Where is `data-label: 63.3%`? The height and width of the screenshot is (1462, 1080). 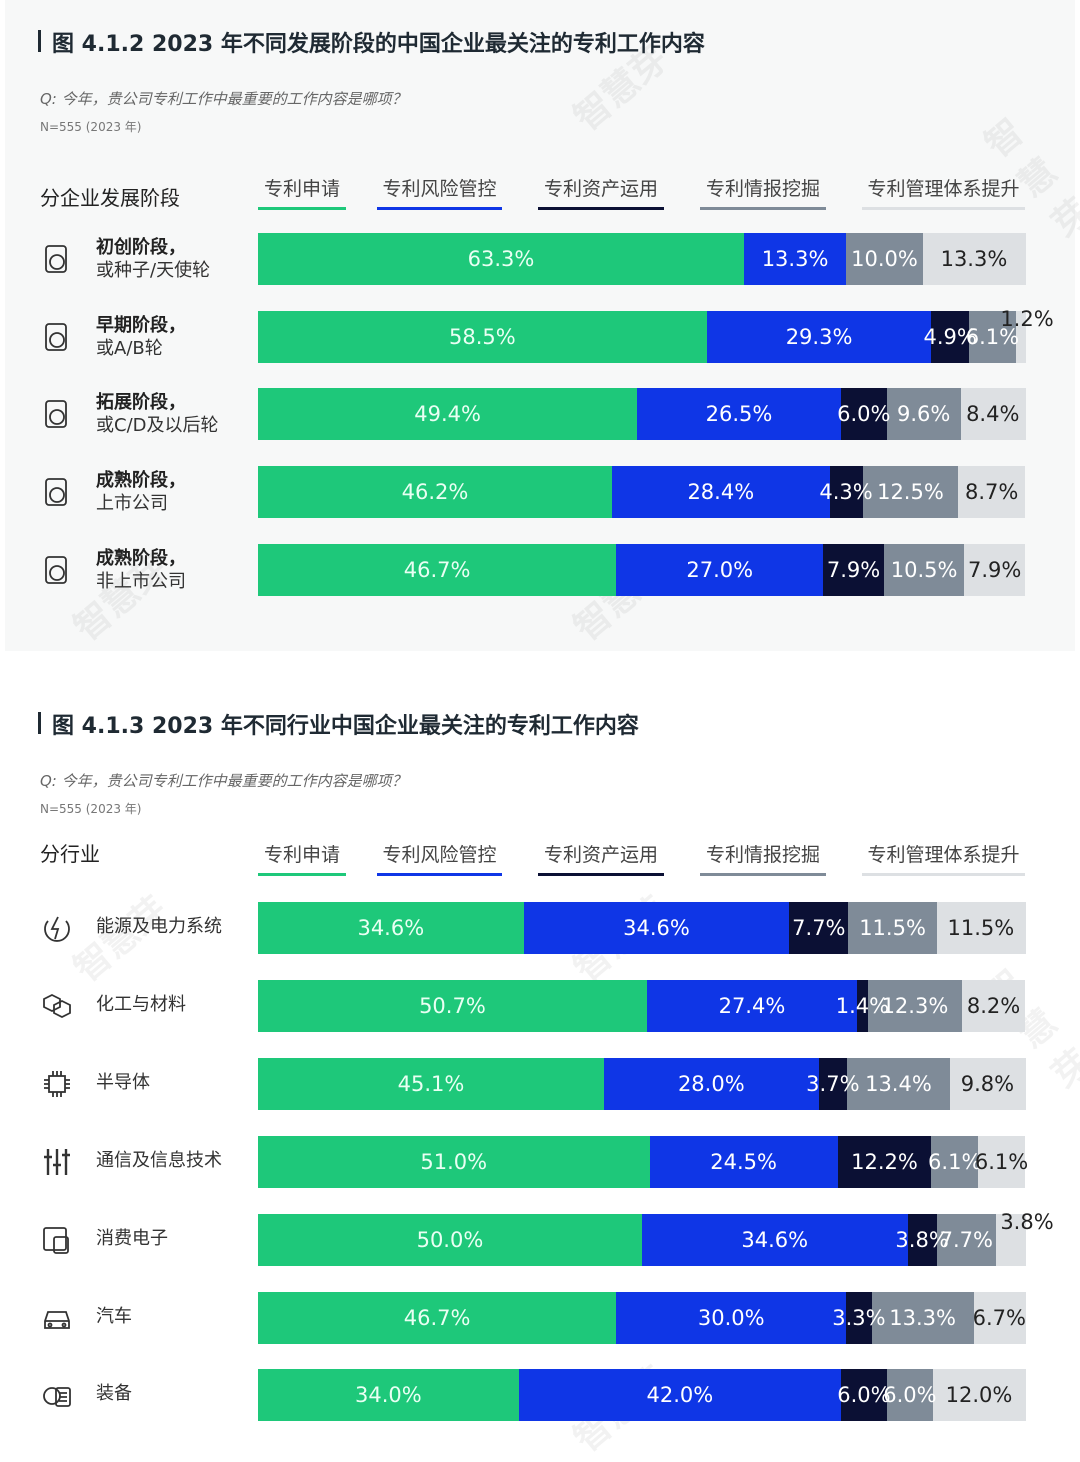
data-label: 63.3% is located at coordinates (501, 259).